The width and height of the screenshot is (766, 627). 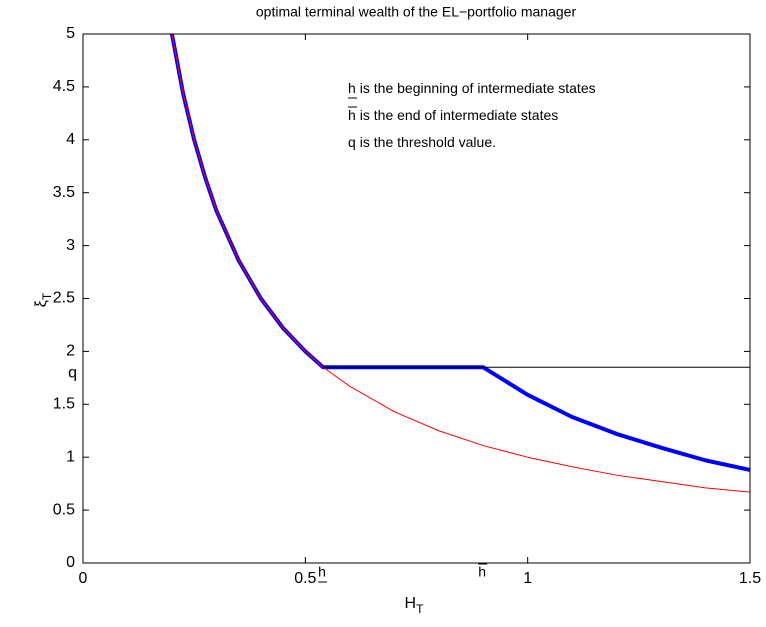 I want to click on y-tick-label: 1, so click(x=70, y=456).